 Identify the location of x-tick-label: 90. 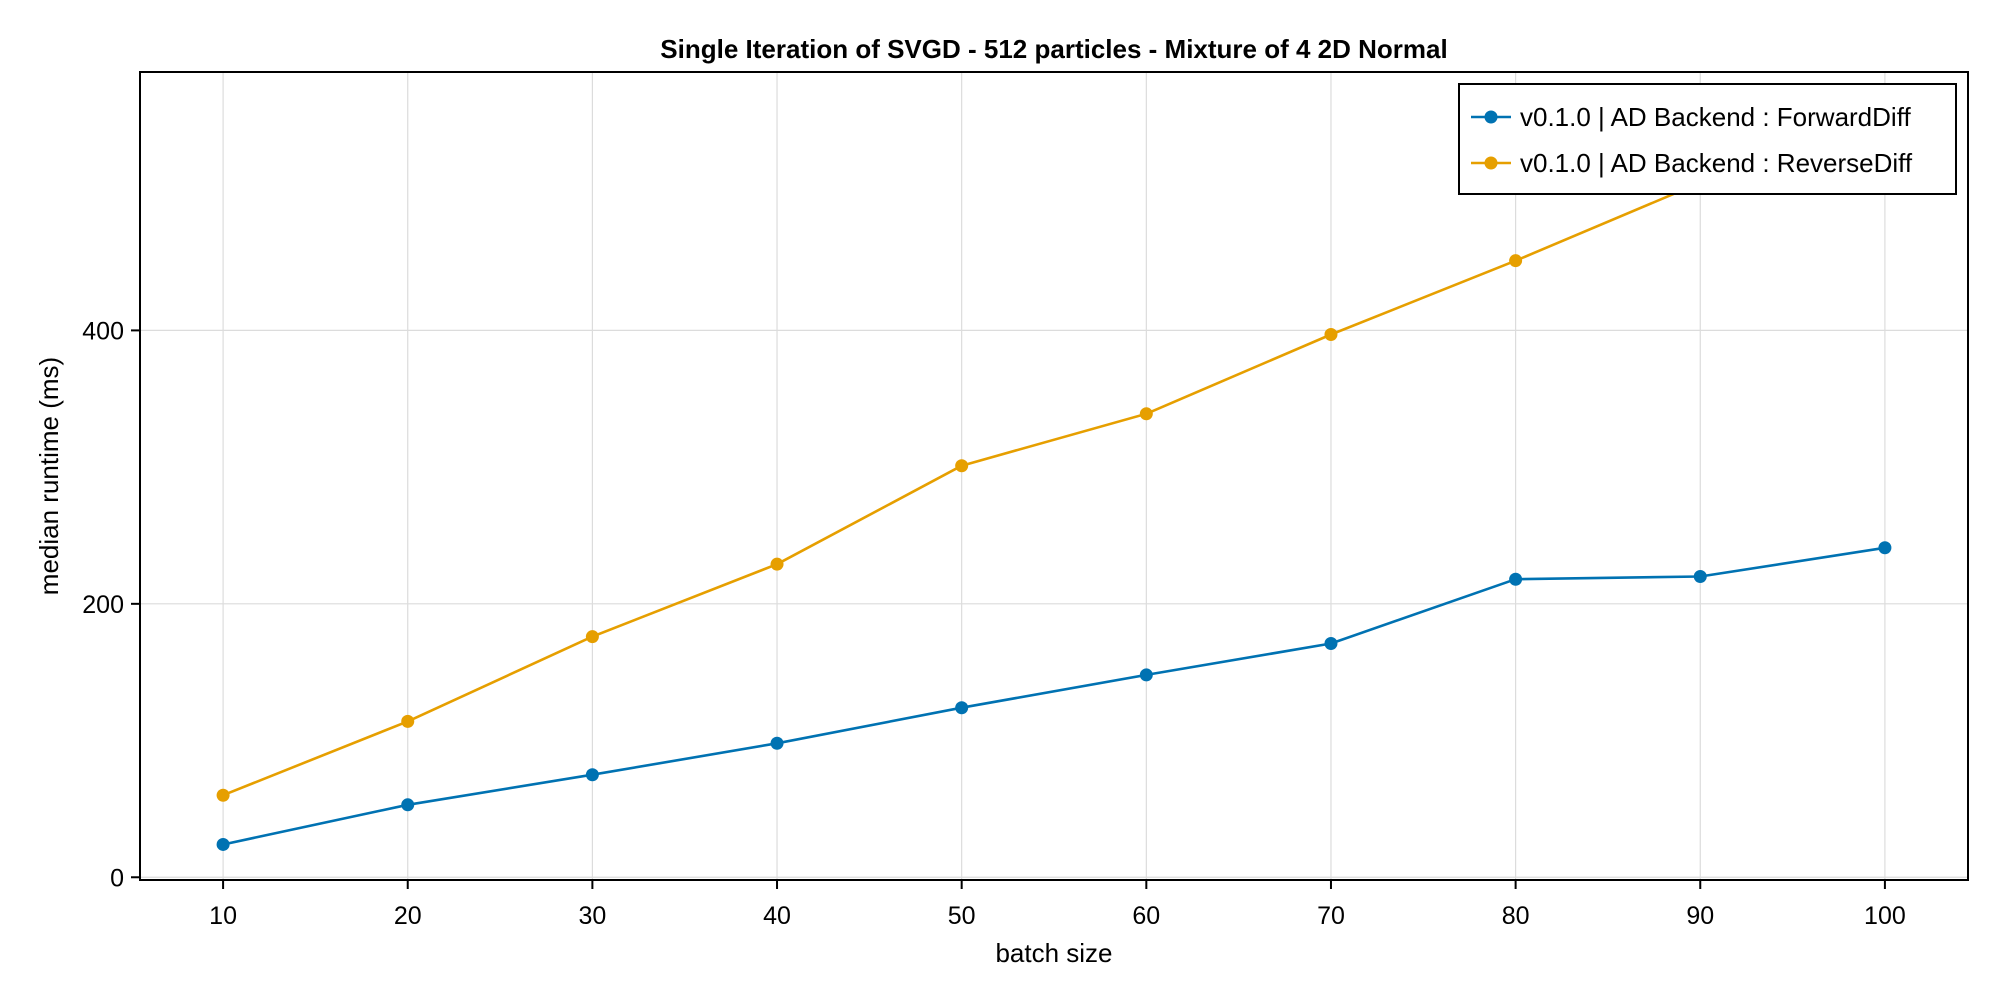
(1700, 916).